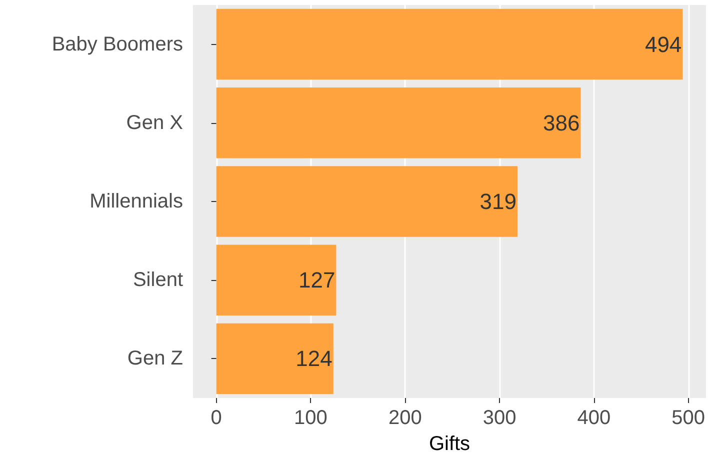 This screenshot has width=709, height=459. I want to click on data-label: 386, so click(561, 123).